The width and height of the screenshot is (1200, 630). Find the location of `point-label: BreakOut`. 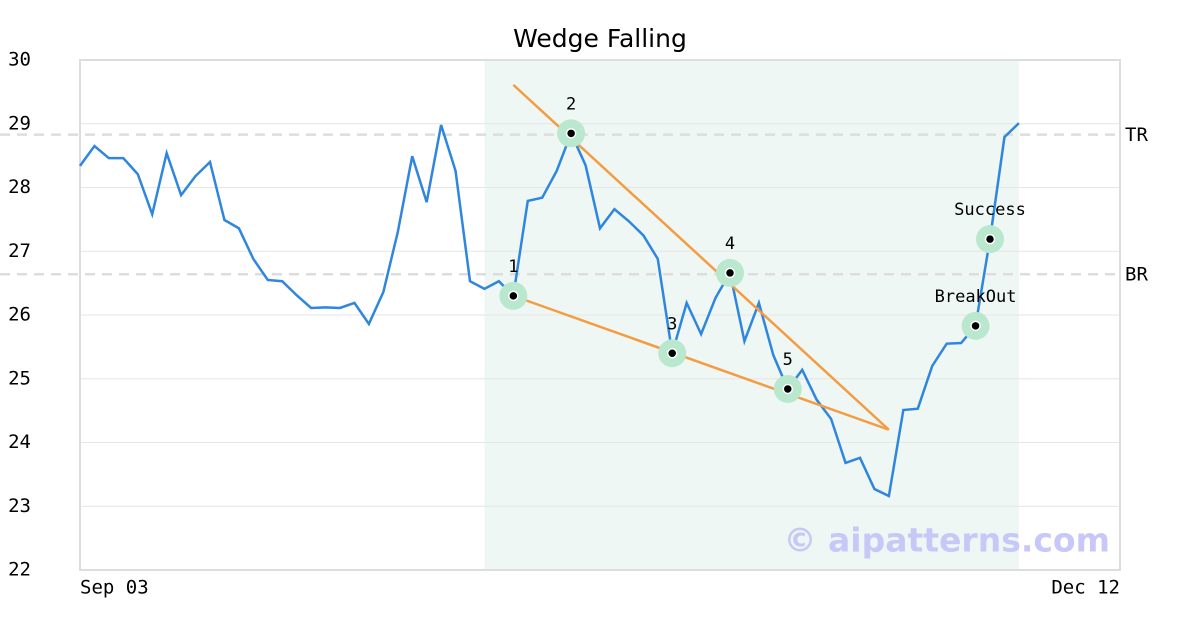

point-label: BreakOut is located at coordinates (976, 297).